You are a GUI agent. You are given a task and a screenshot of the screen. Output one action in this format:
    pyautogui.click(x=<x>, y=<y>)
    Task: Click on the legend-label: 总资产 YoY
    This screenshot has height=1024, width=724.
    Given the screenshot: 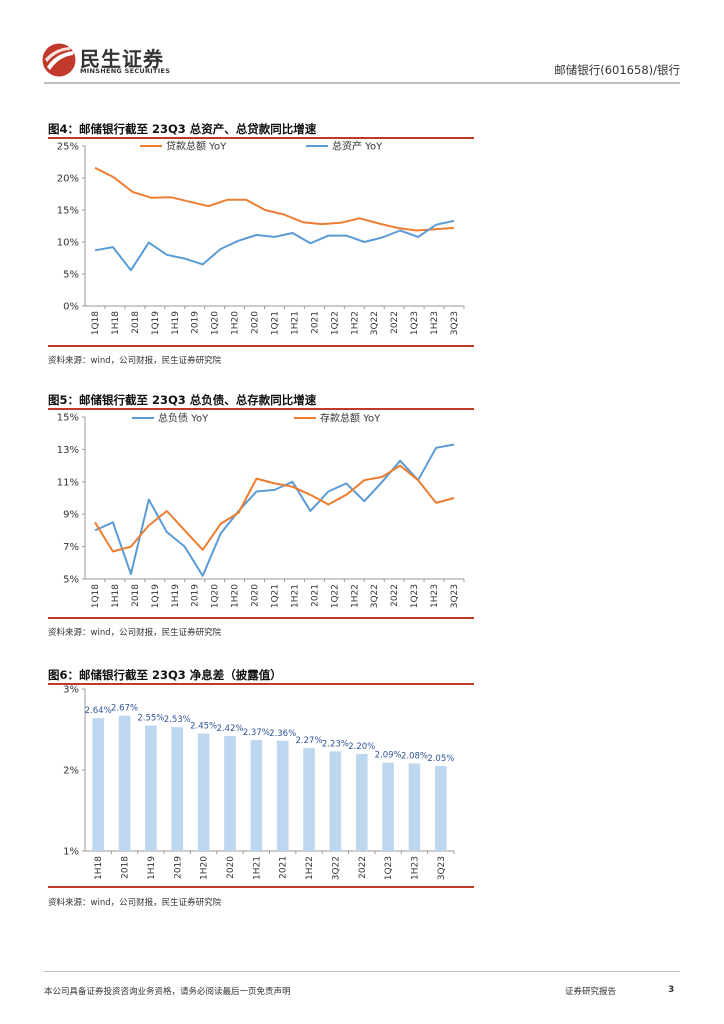 What is the action you would take?
    pyautogui.click(x=357, y=146)
    